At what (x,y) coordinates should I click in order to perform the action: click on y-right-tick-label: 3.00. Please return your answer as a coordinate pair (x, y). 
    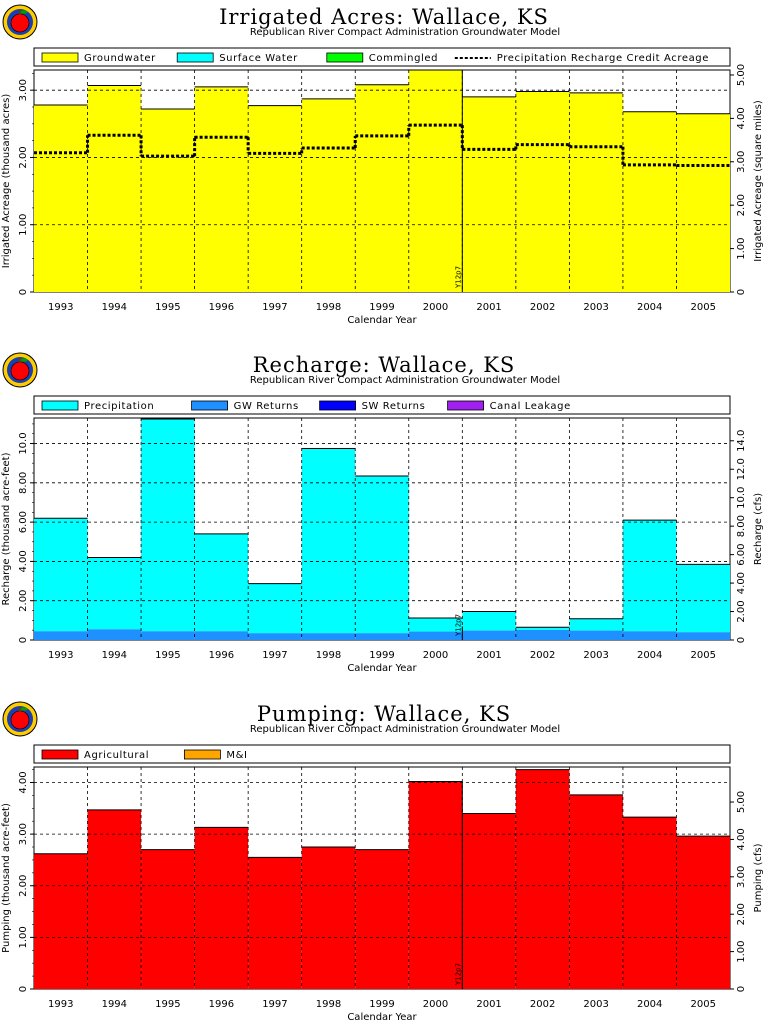
    Looking at the image, I should click on (741, 162).